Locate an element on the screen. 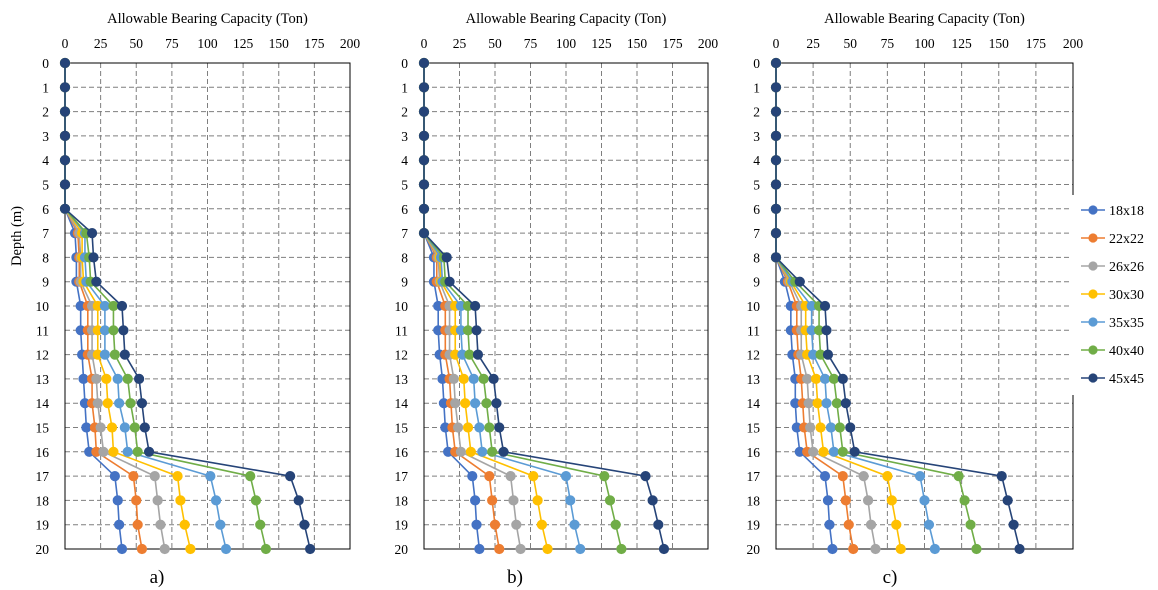  legend-label: 18x18 is located at coordinates (1126, 211).